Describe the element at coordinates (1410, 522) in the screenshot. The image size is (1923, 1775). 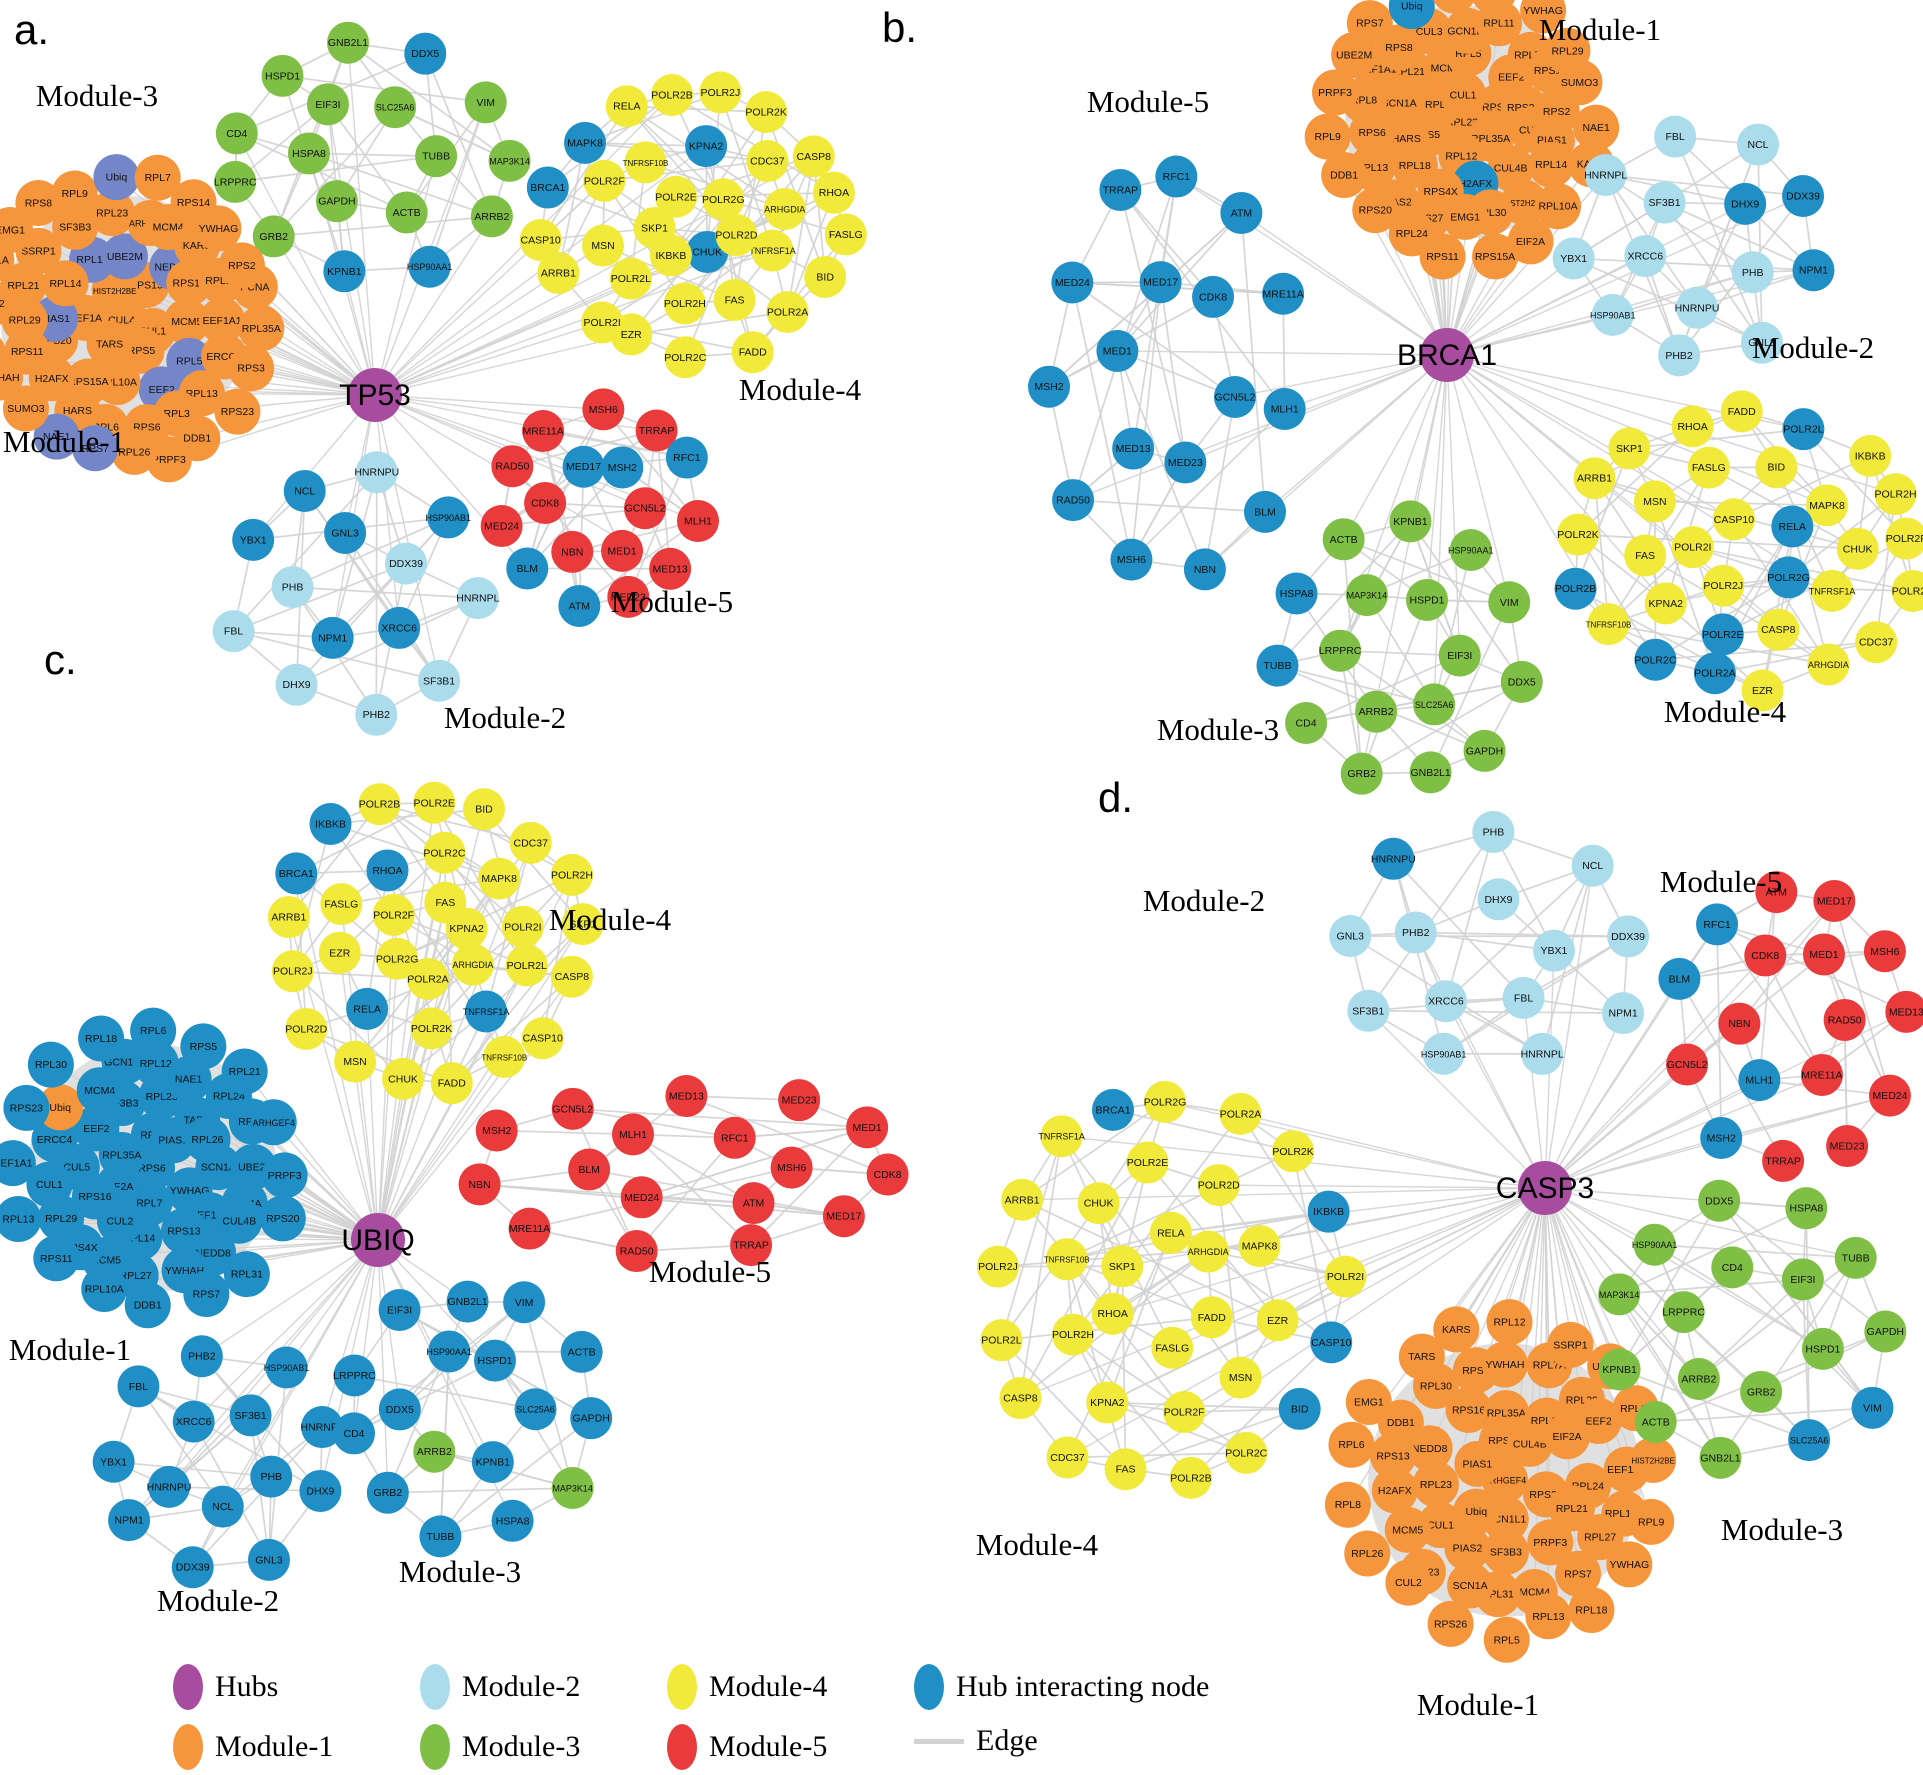
I see `protein-node-label: KPNB1` at that location.